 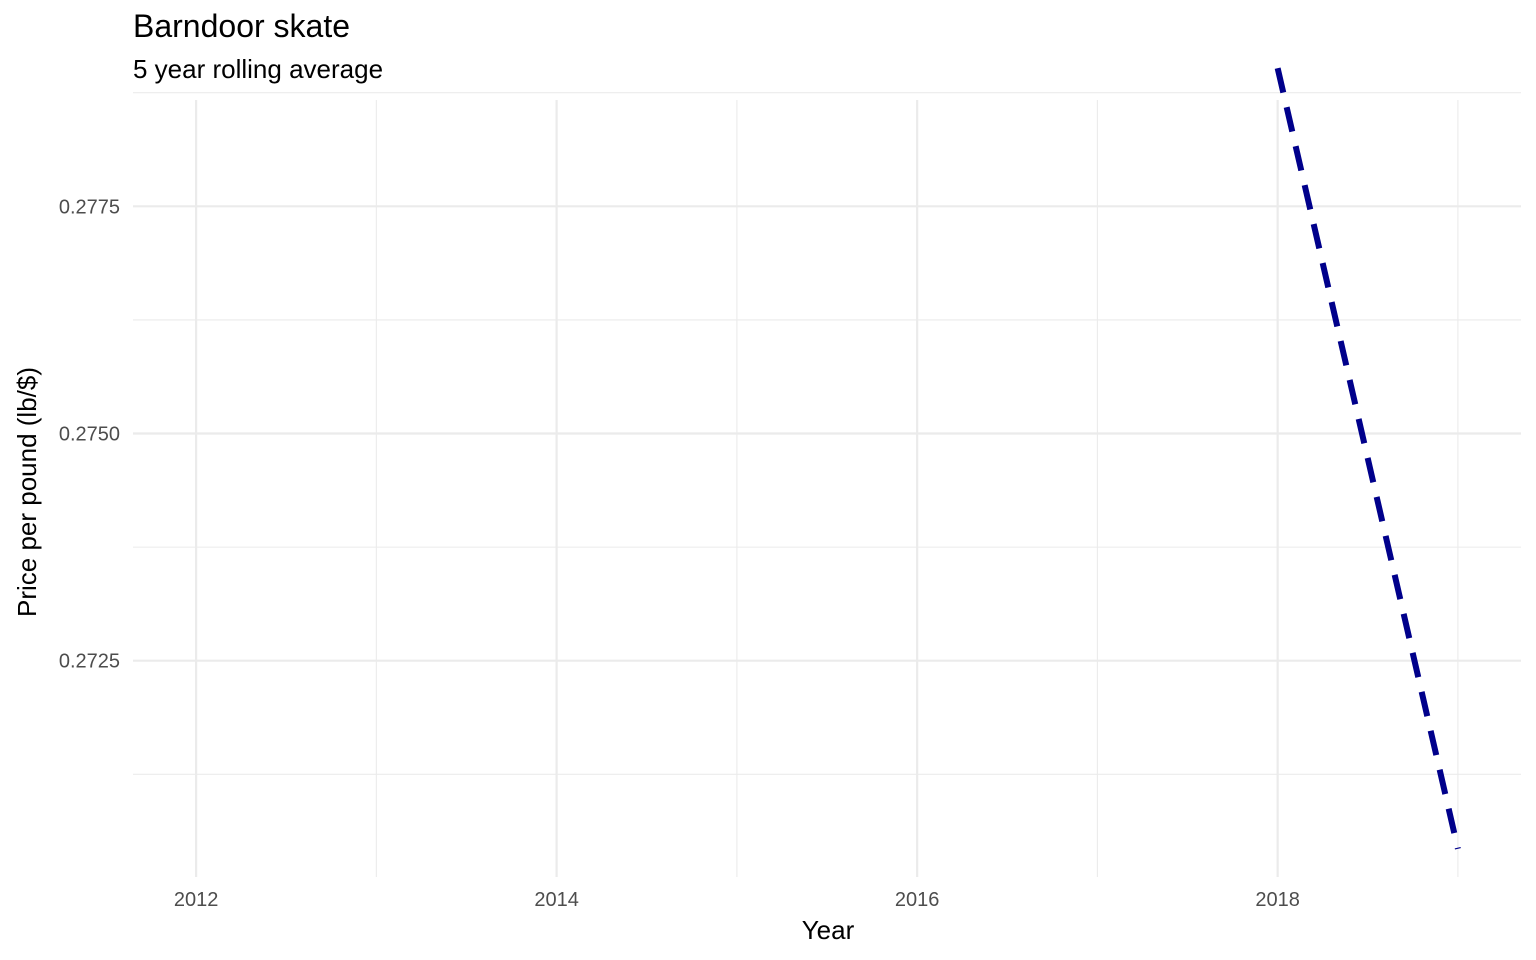 I want to click on x-tick-labels: 2012 2014 2016 2018, so click(x=737, y=900).